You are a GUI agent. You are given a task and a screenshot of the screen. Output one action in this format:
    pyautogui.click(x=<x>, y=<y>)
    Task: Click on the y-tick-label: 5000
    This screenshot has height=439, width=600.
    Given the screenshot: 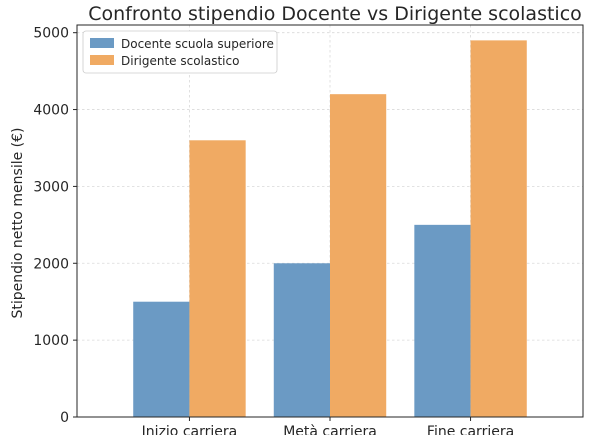 What is the action you would take?
    pyautogui.click(x=51, y=34)
    